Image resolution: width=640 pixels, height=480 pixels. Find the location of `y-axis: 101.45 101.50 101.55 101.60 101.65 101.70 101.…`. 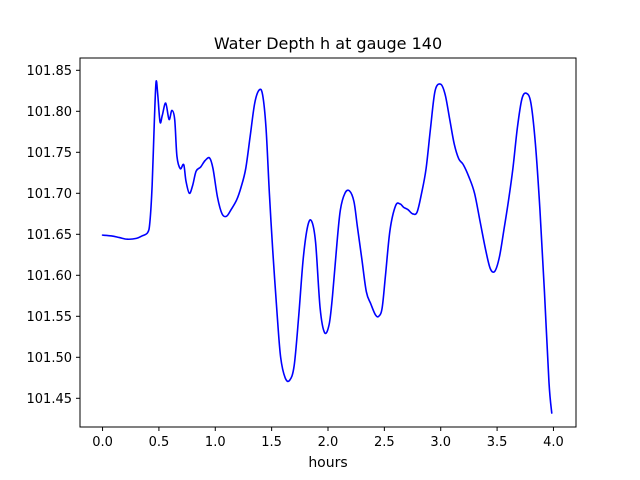

y-axis: 101.45 101.50 101.55 101.60 101.65 101.70 101.… is located at coordinates (53, 235).